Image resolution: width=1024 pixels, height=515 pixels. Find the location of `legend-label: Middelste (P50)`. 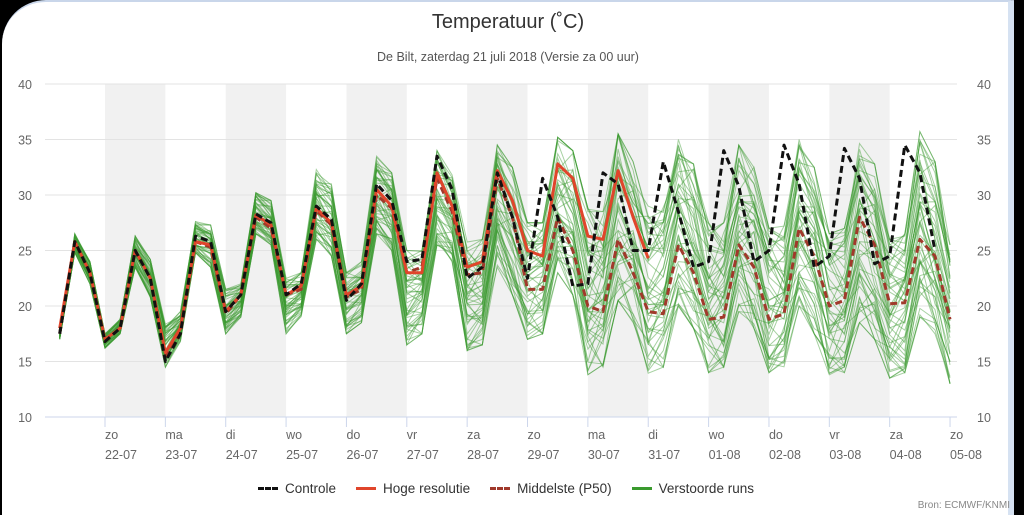

legend-label: Middelste (P50) is located at coordinates (564, 488).